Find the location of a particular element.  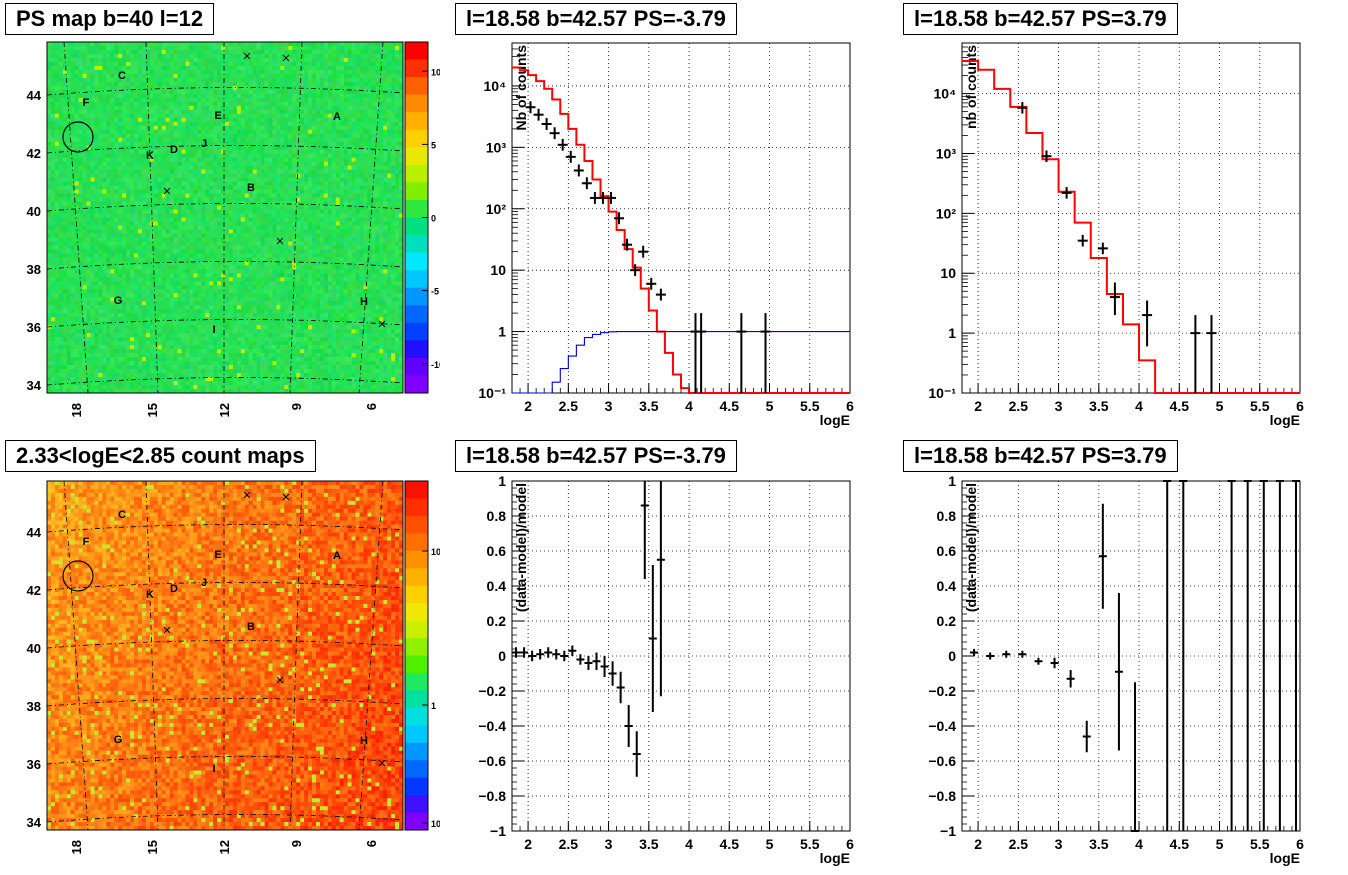

x-tick-label: 5.5 is located at coordinates (810, 406).